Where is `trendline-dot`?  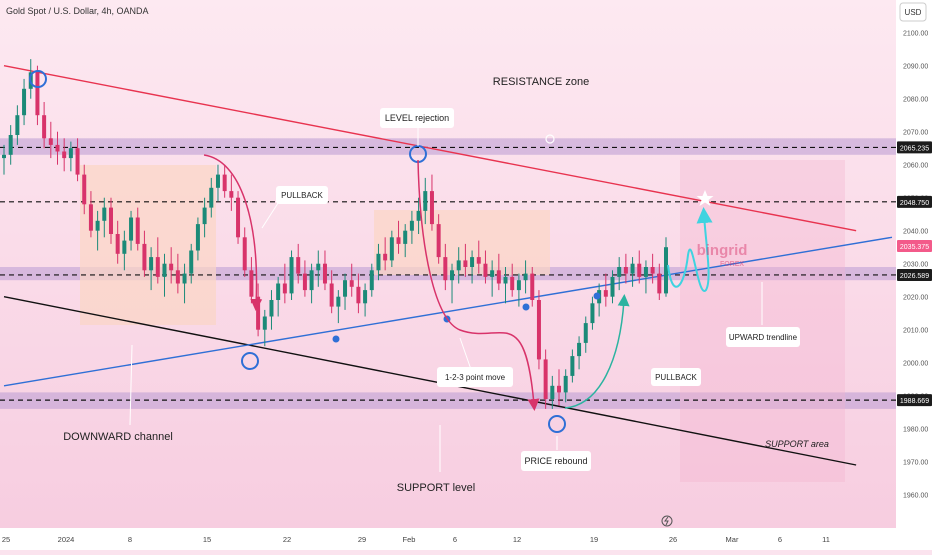 trendline-dot is located at coordinates (336, 339).